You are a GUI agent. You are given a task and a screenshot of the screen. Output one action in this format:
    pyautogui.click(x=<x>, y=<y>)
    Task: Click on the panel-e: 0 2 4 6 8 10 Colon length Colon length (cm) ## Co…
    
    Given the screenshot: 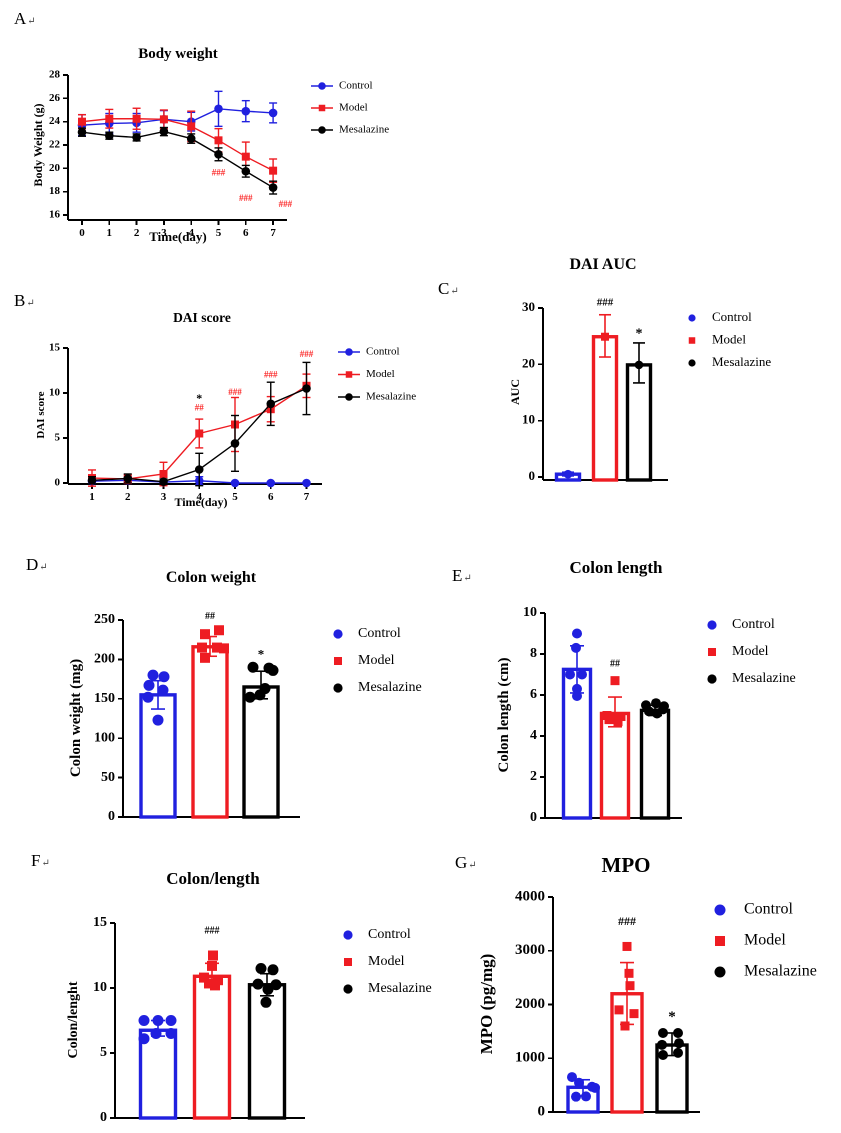 What is the action you would take?
    pyautogui.click(x=646, y=691)
    